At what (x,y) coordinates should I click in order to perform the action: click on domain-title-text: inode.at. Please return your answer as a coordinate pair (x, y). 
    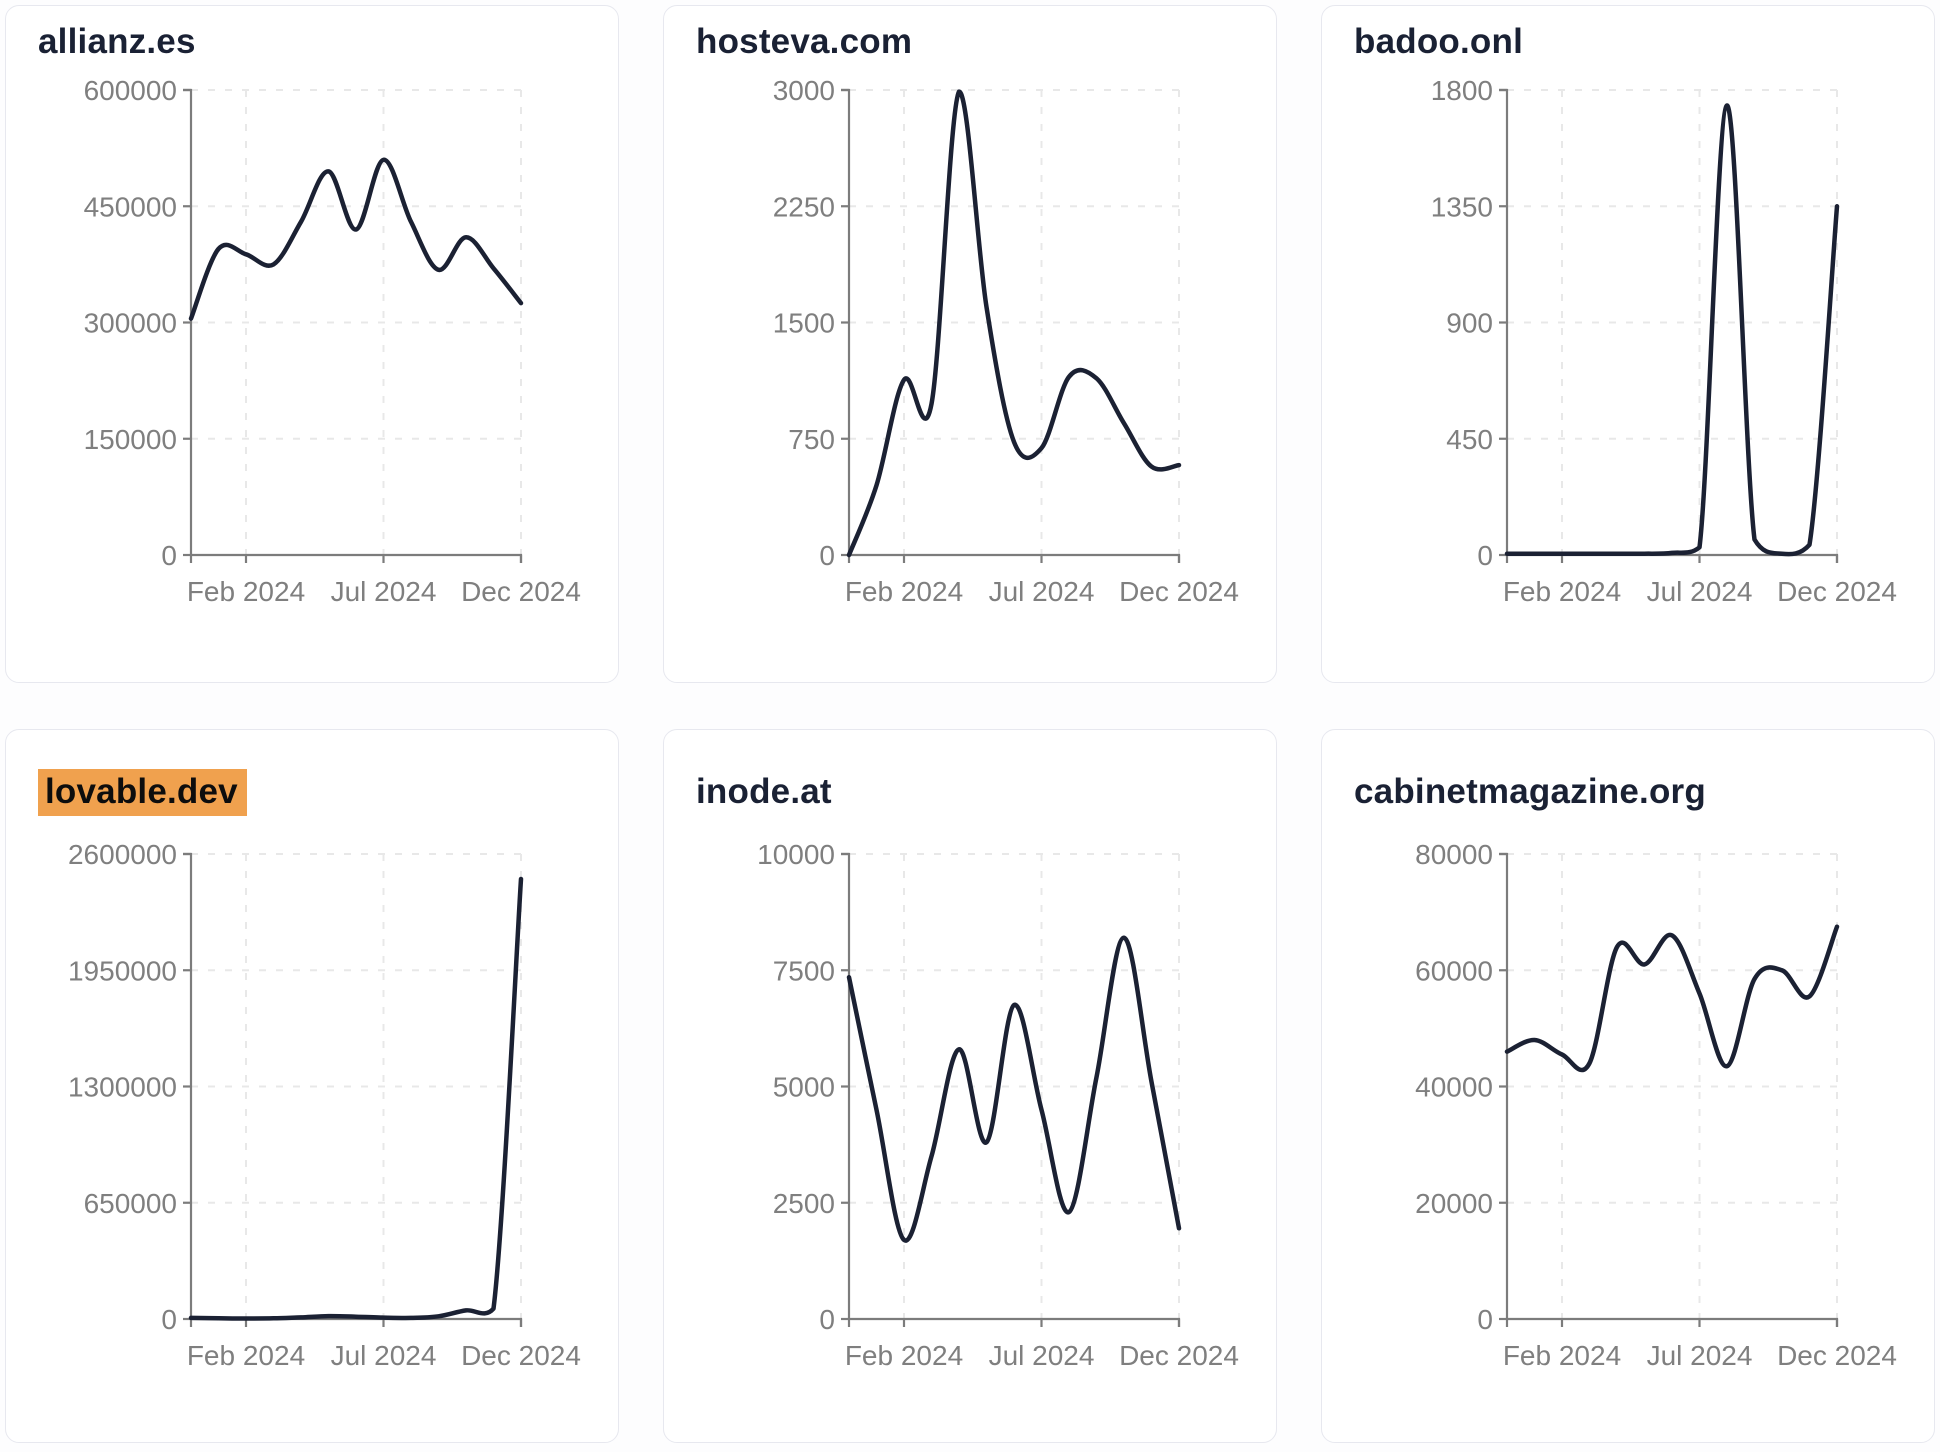
    Looking at the image, I should click on (764, 791).